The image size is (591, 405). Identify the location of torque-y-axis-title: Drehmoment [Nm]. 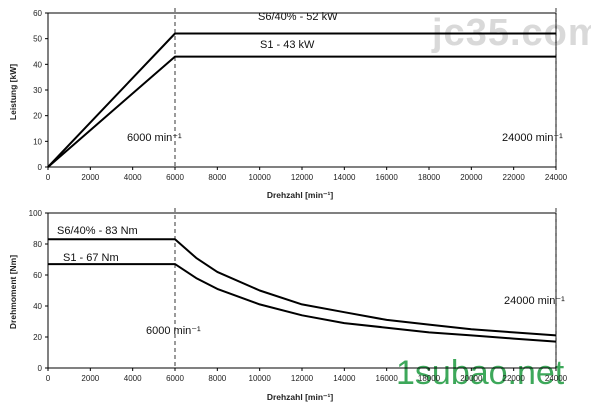
(13, 292).